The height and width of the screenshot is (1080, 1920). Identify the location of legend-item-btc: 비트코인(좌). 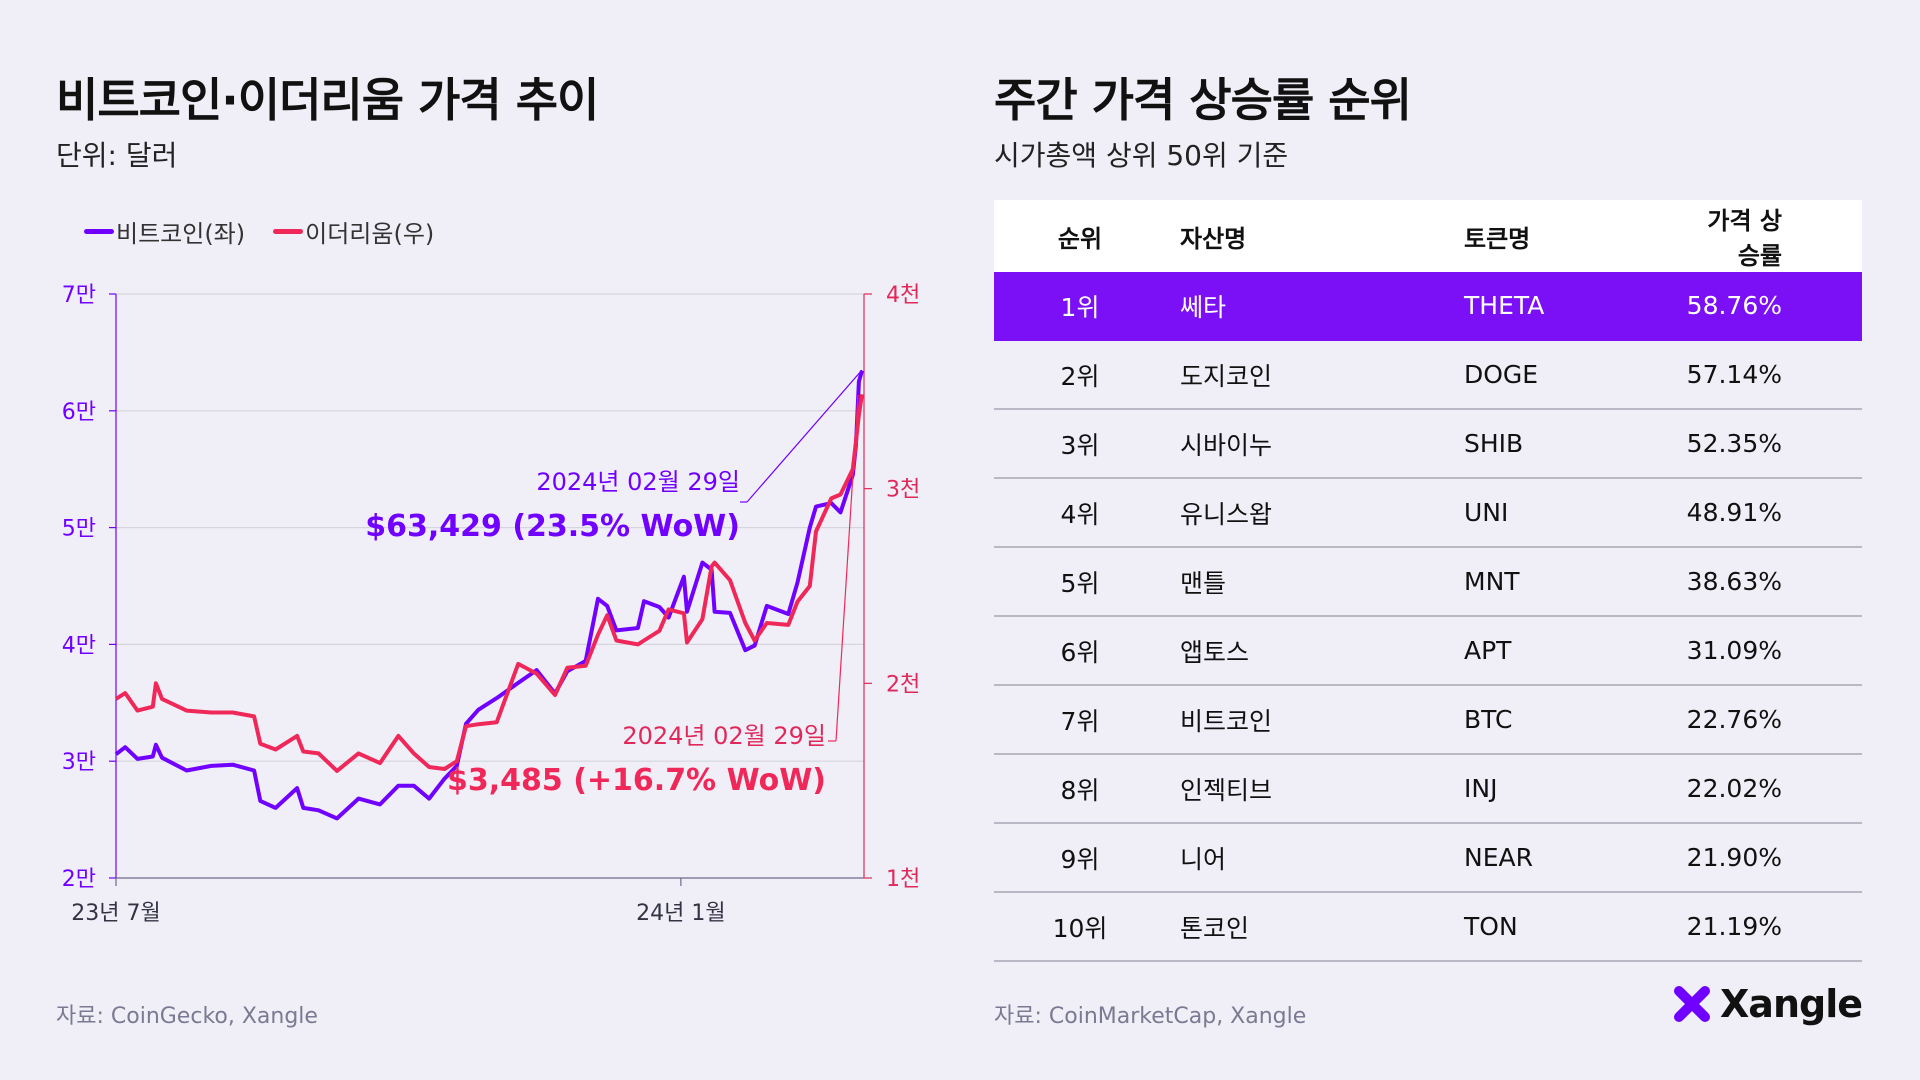
(164, 231).